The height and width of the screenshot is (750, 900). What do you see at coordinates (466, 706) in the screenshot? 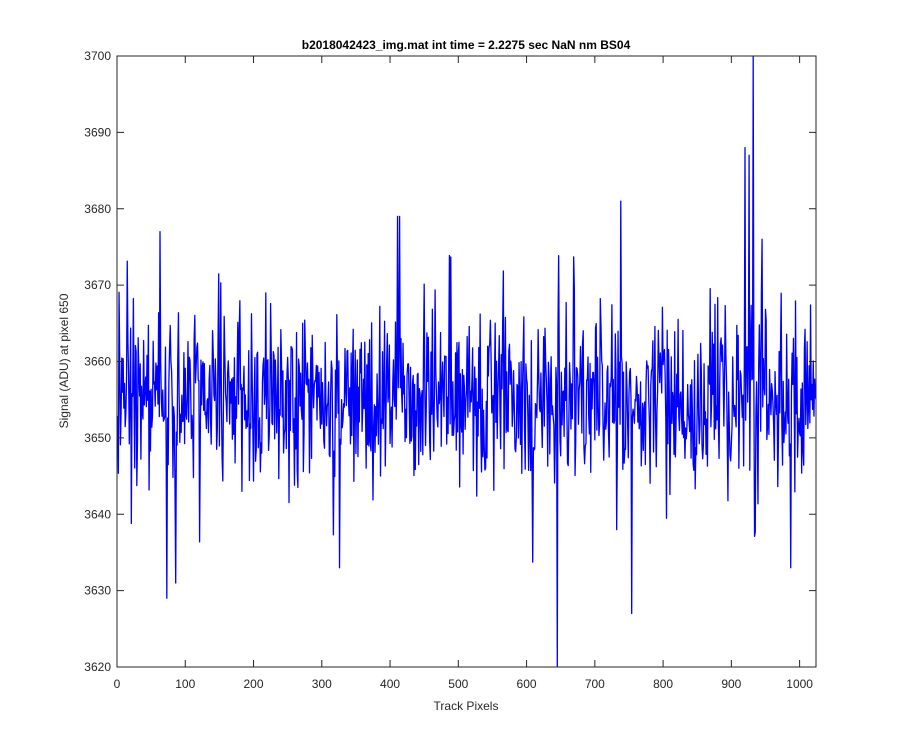
I see `x-axis-label: Track Pixels` at bounding box center [466, 706].